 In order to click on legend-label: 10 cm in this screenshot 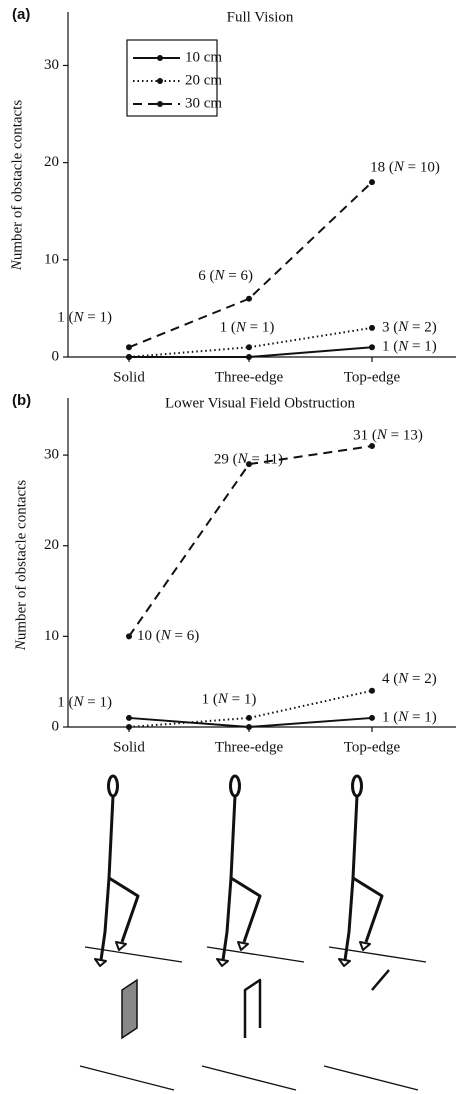, I will do `click(203, 57)`.